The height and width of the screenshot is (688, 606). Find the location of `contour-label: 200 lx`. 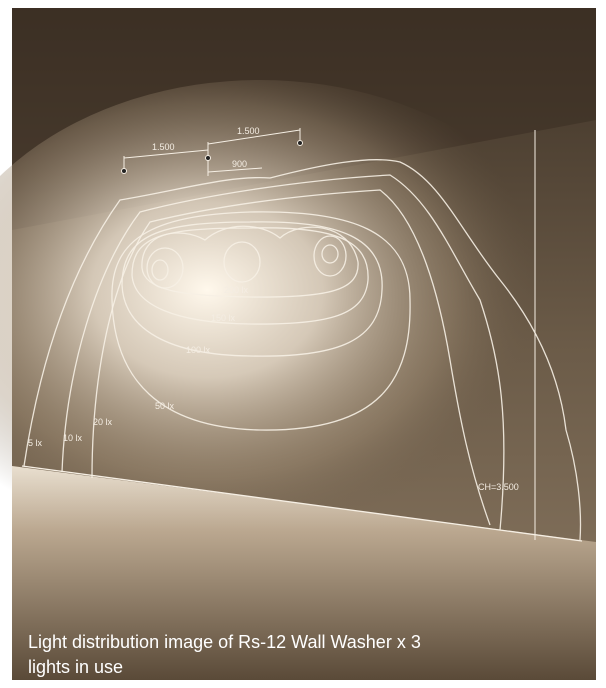

contour-label: 200 lx is located at coordinates (236, 290).